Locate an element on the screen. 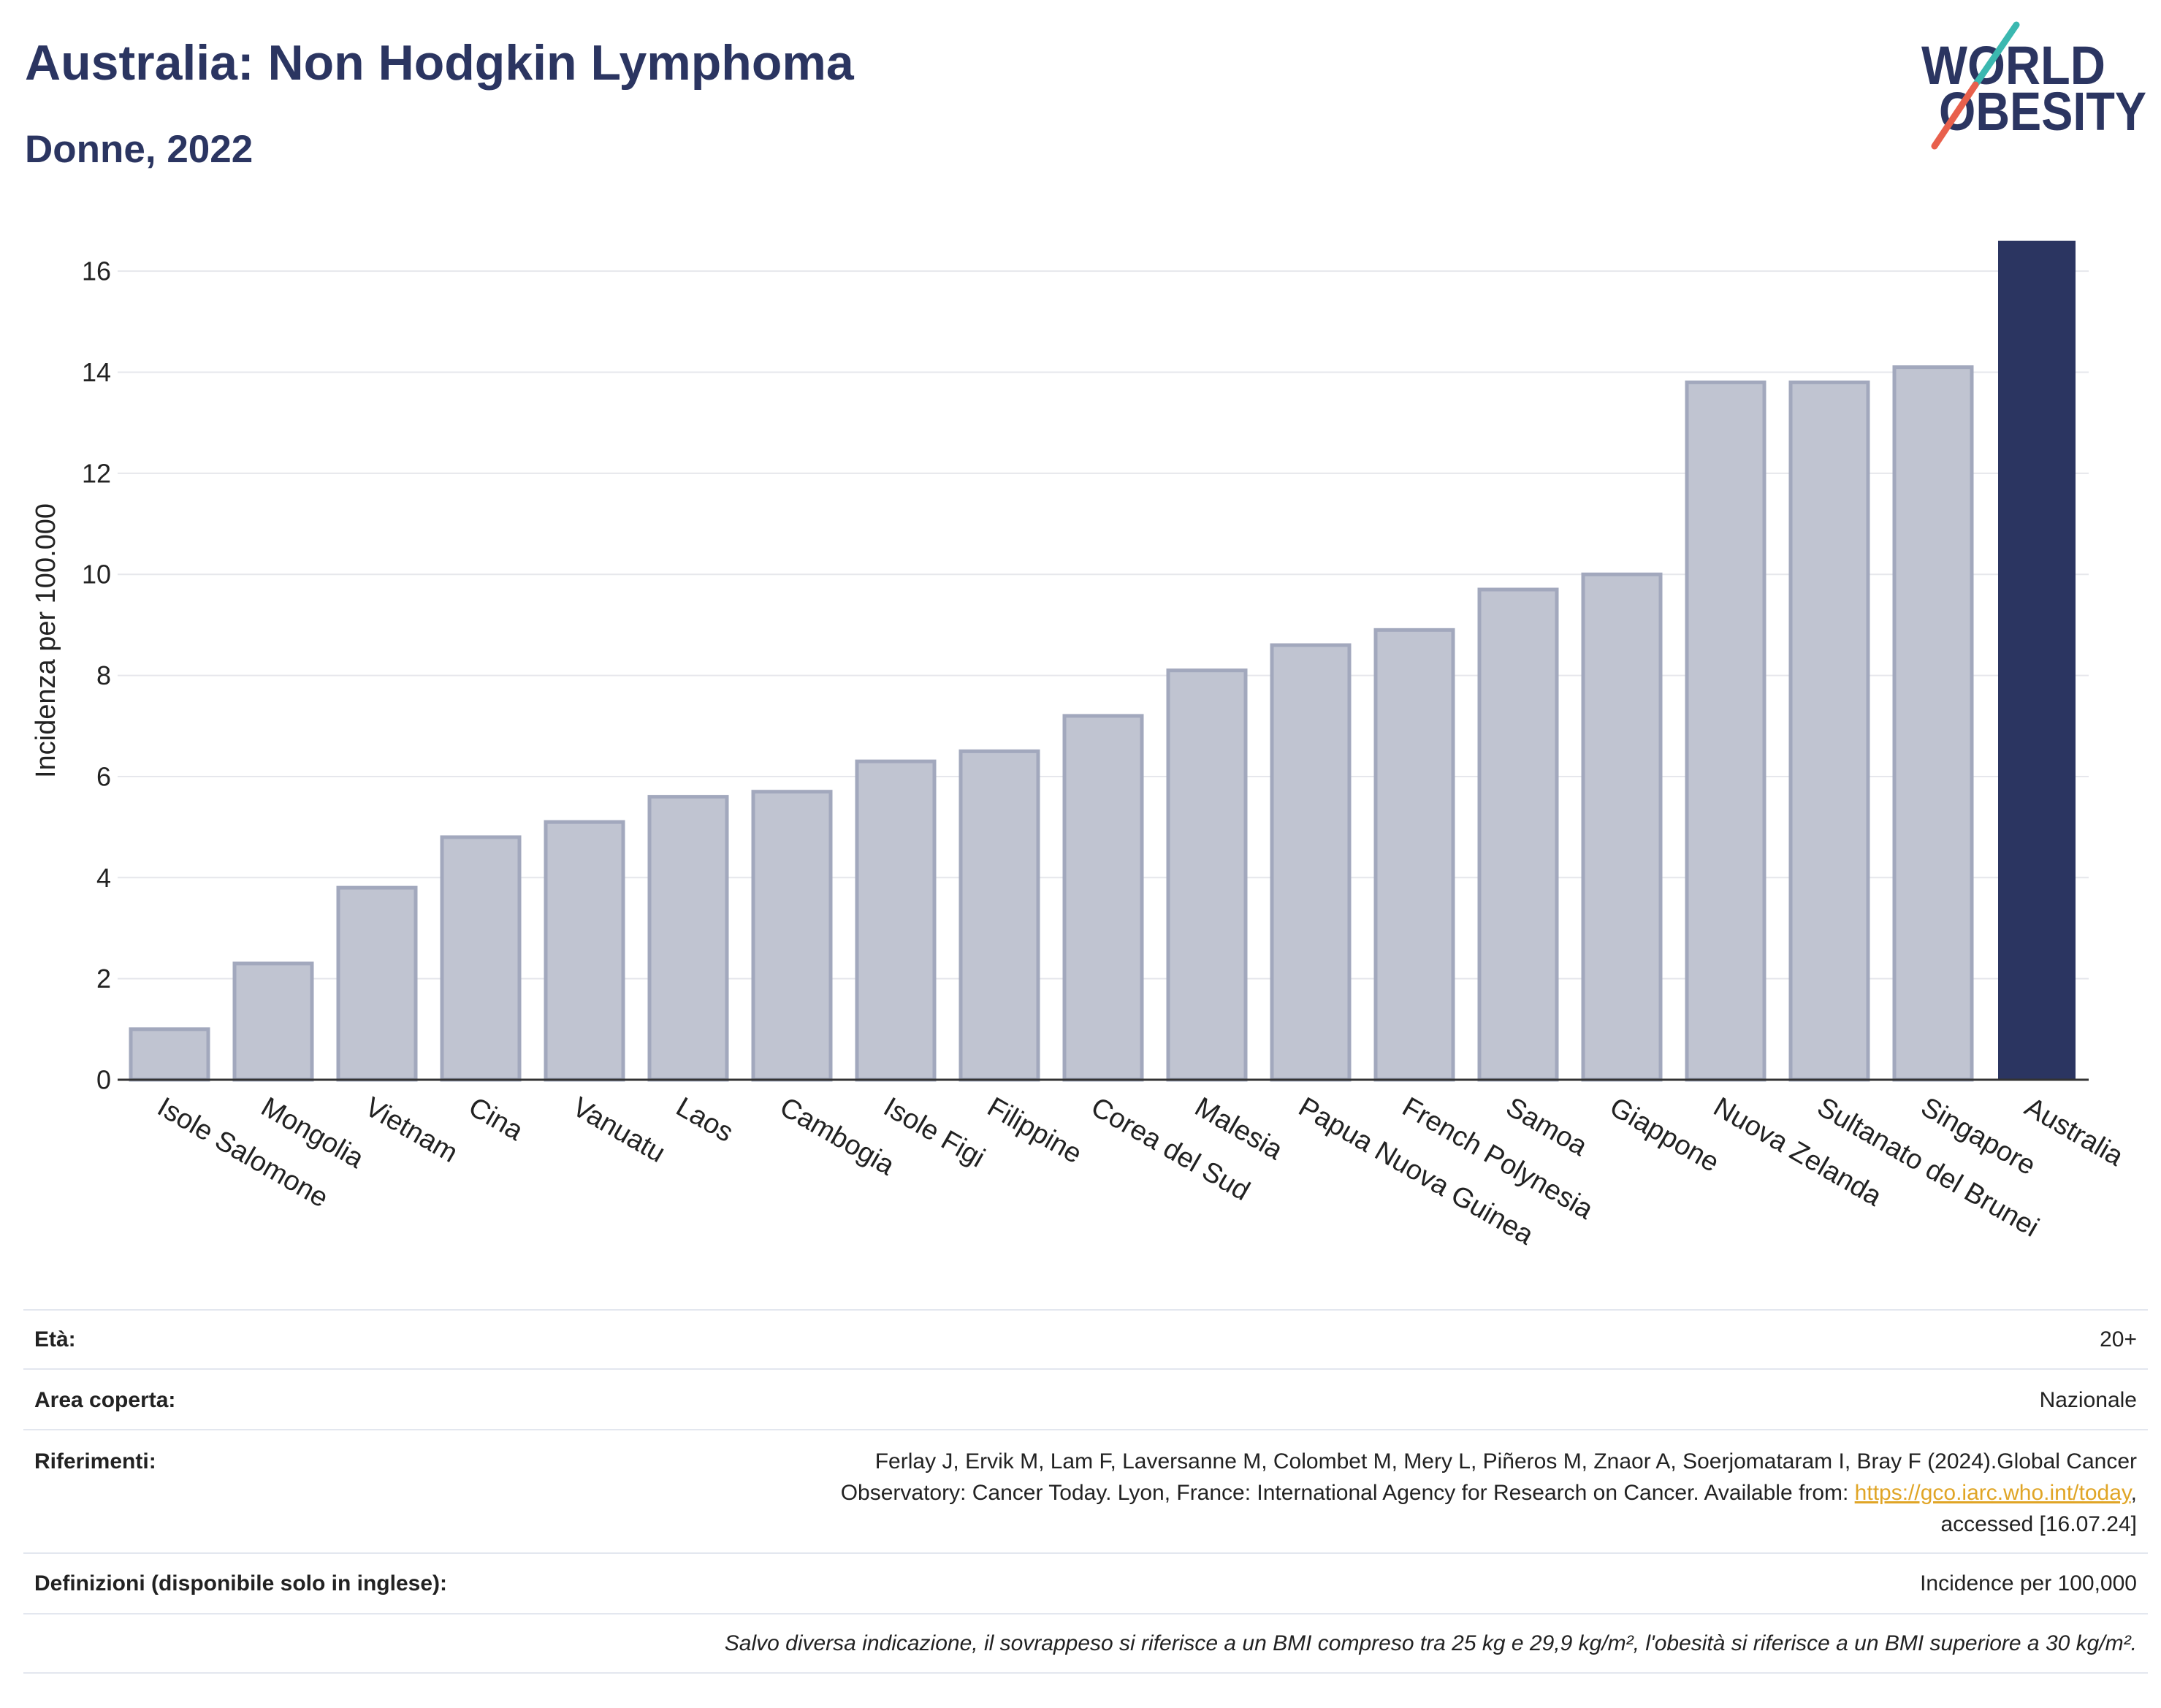  logo-line1: WORLD is located at coordinates (2013, 65).